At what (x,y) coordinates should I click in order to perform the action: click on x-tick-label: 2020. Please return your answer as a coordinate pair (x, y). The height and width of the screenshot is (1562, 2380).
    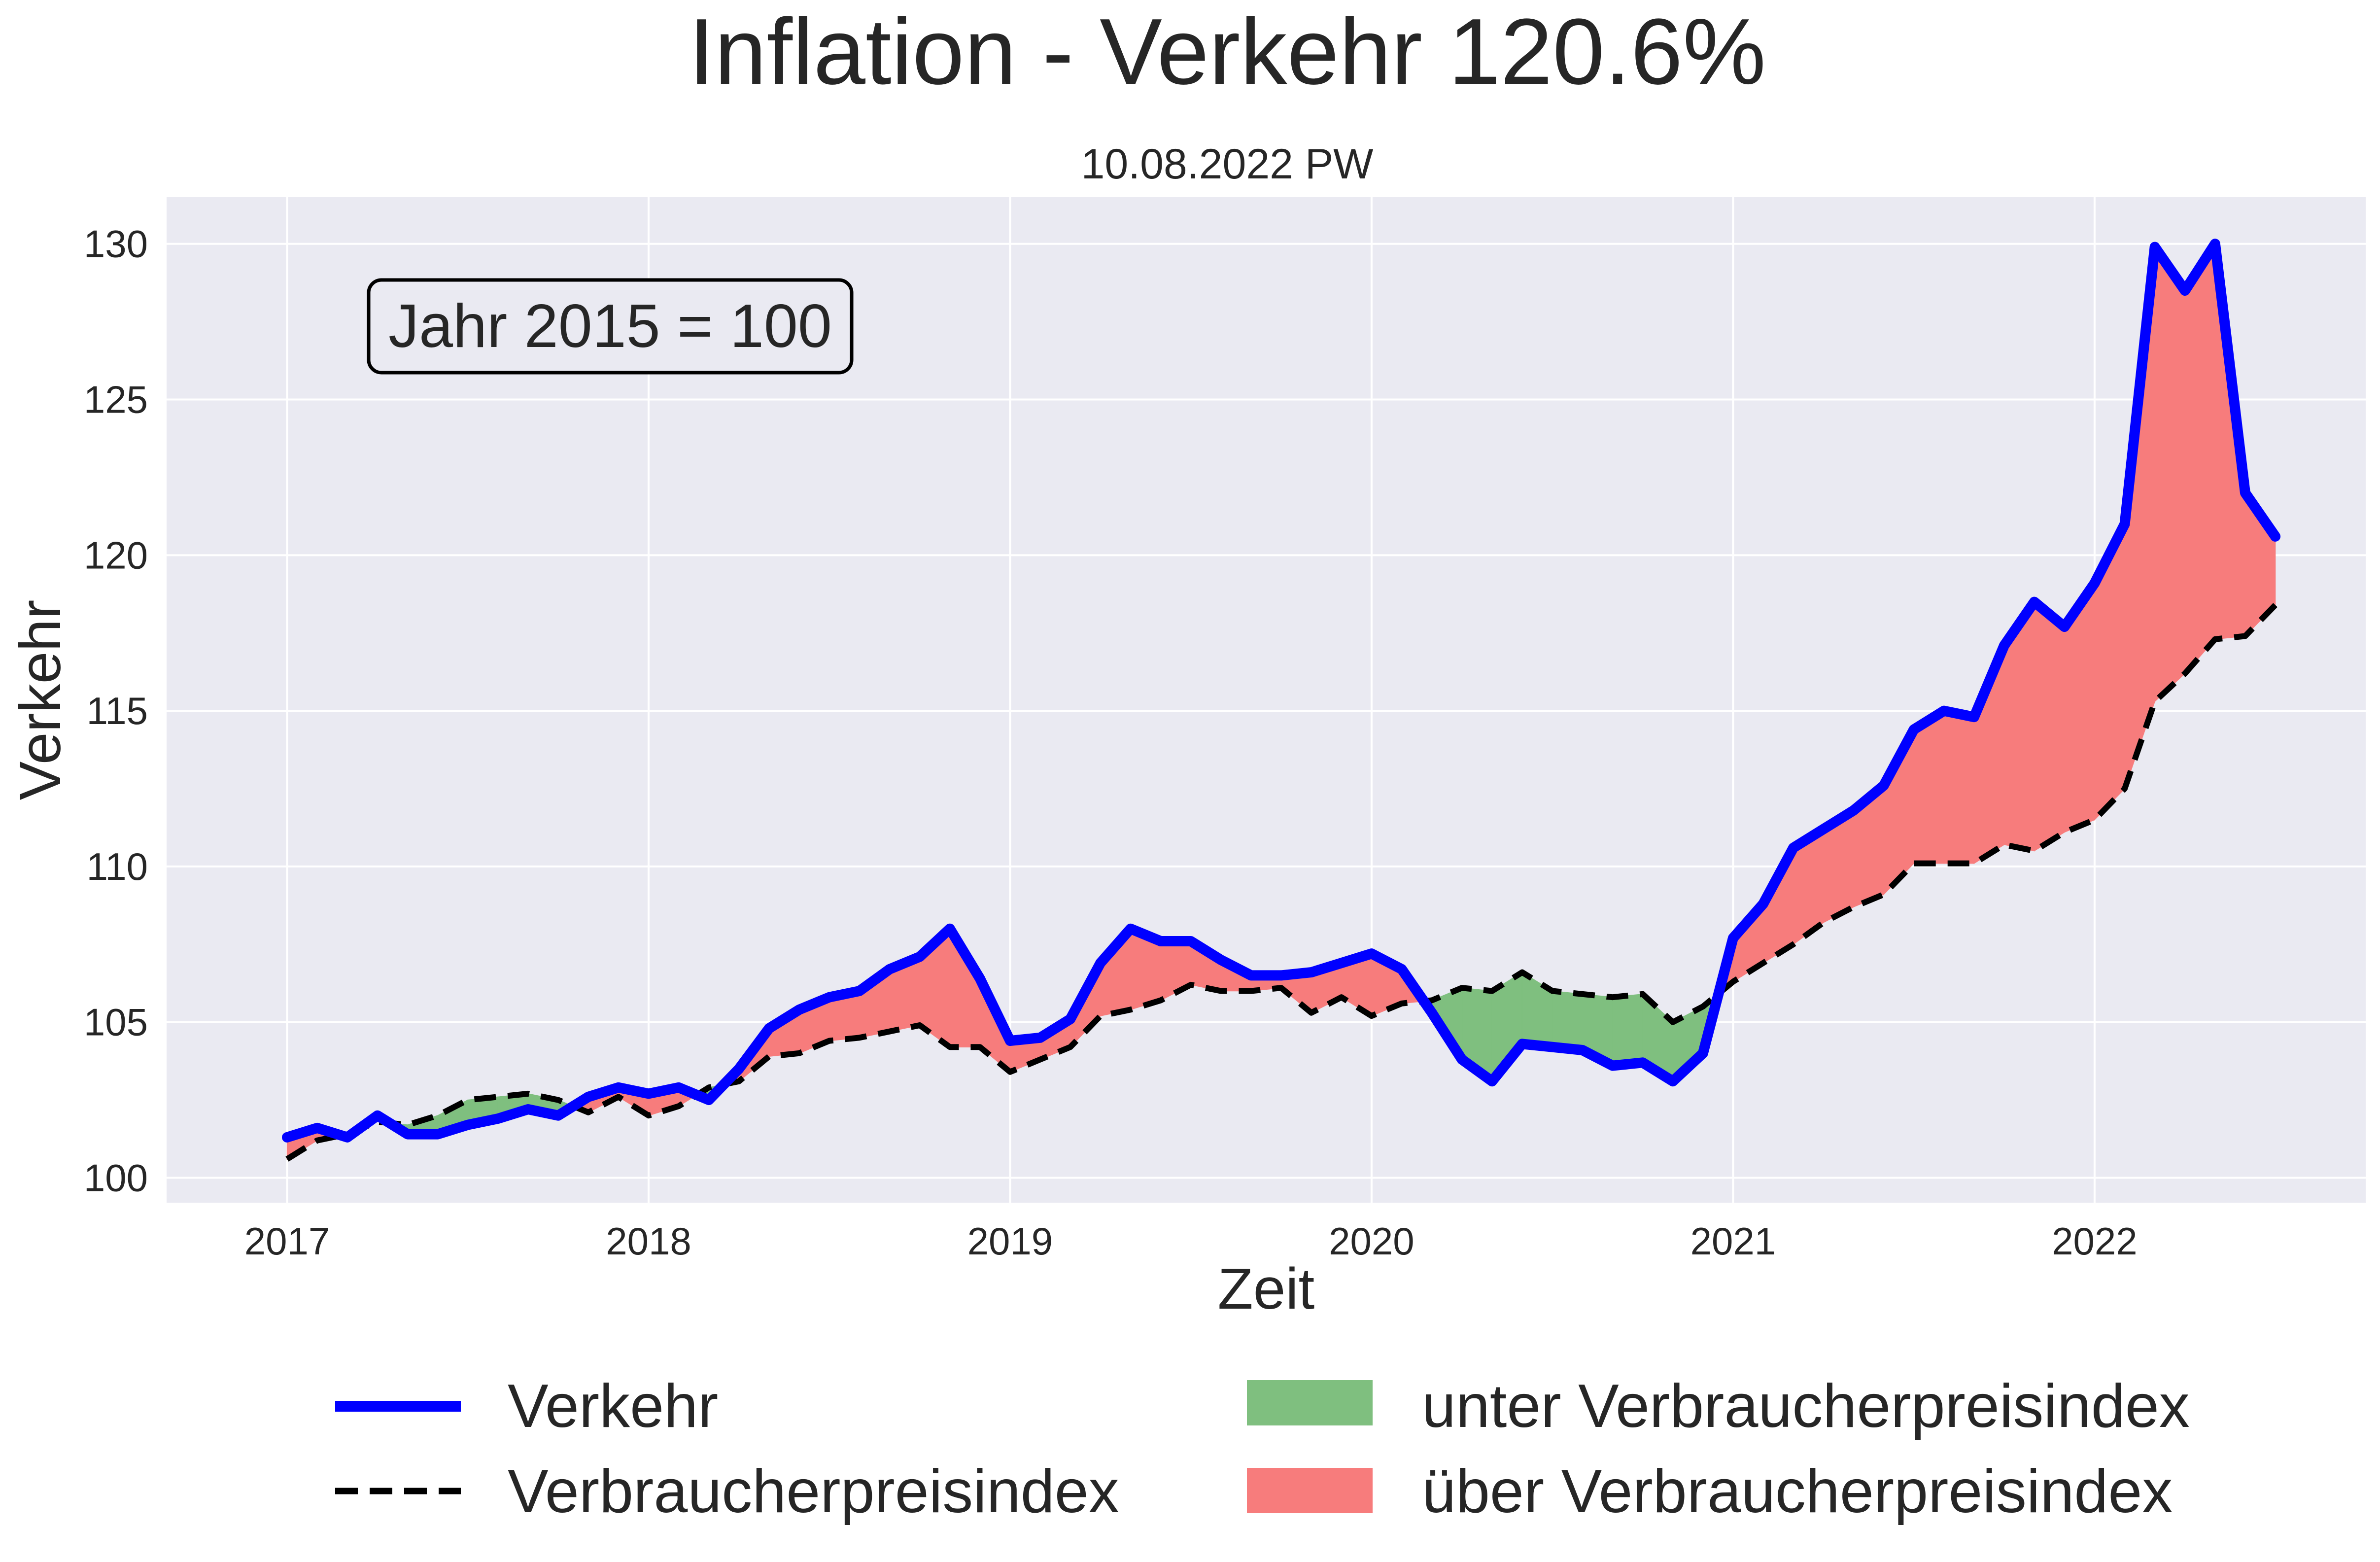
    Looking at the image, I should click on (1371, 1241).